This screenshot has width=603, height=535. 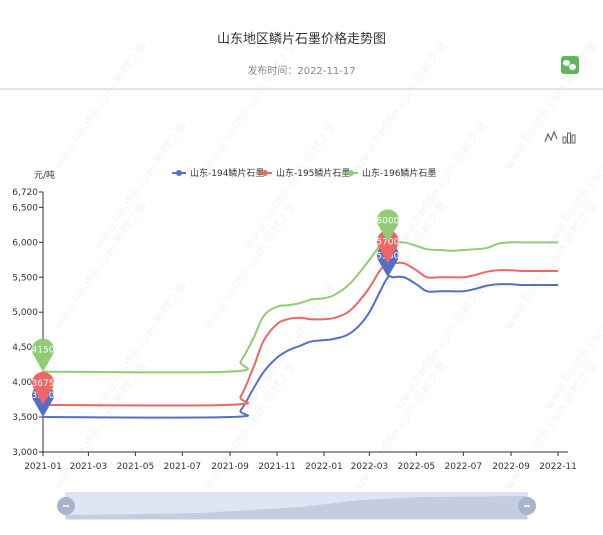 What do you see at coordinates (66, 506) in the screenshot?
I see `data-zoom-left-handle` at bounding box center [66, 506].